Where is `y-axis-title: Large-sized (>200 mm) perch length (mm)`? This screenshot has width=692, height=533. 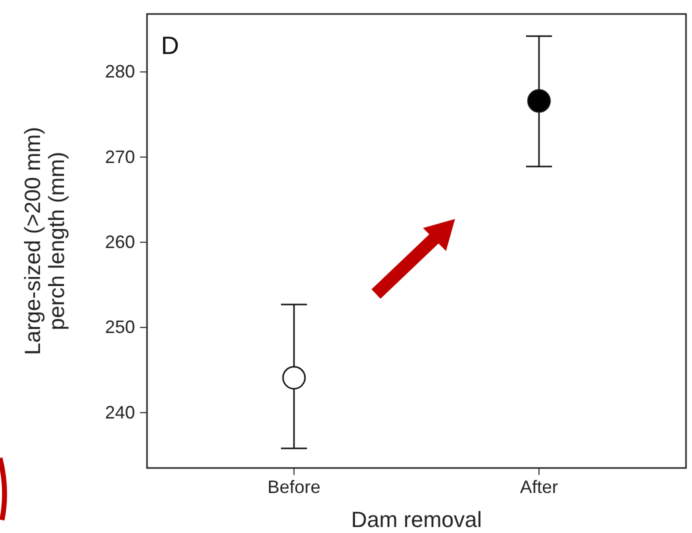 y-axis-title: Large-sized (>200 mm) perch length (mm) is located at coordinates (44, 241).